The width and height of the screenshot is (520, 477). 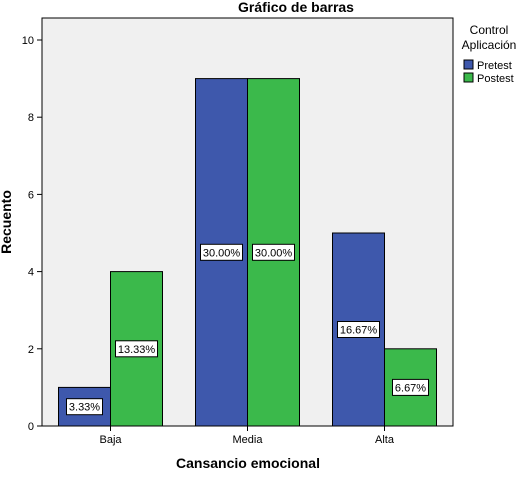 I want to click on y-tick-label: 6, so click(x=31, y=195).